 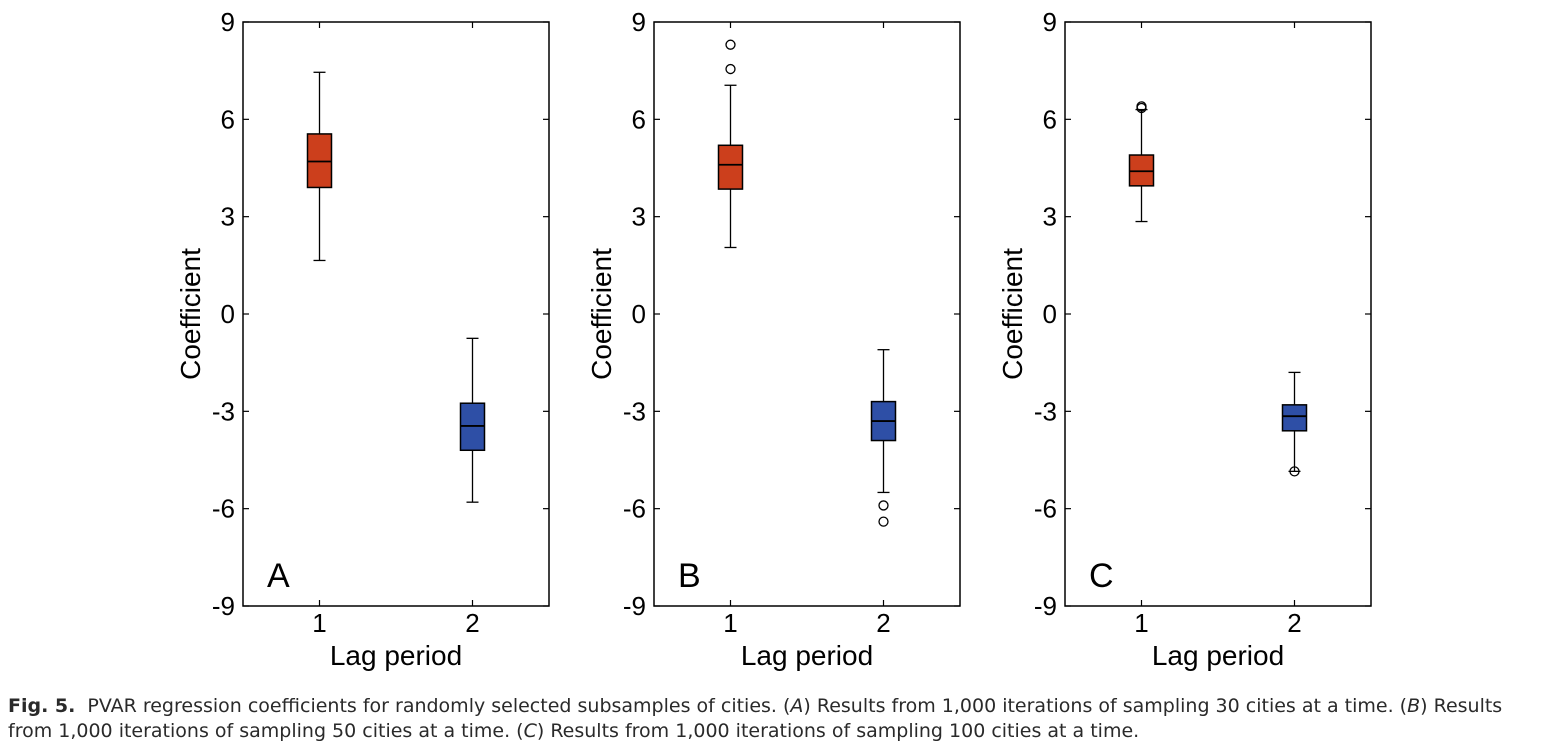 I want to click on panel-letter: B, so click(x=689, y=576).